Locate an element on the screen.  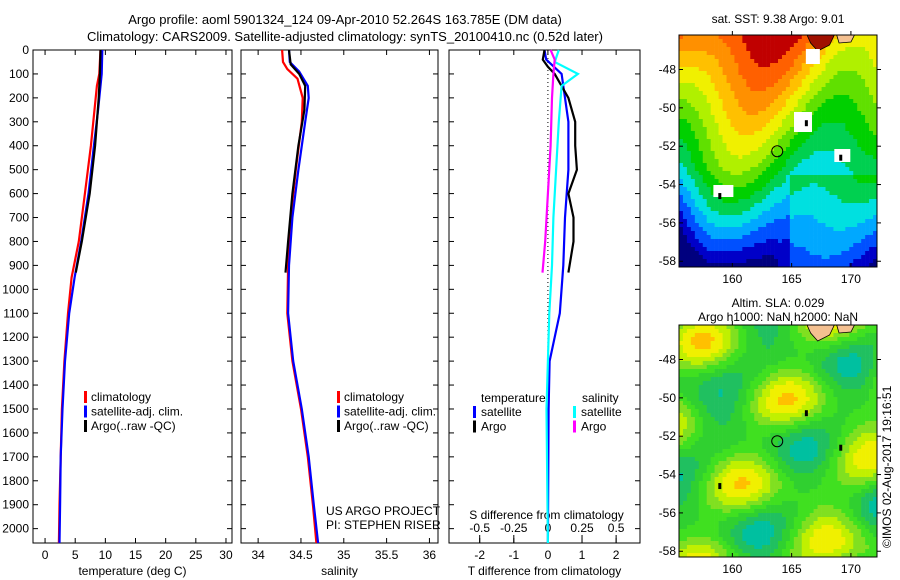
y-tick-label: 900 is located at coordinates (19, 265).